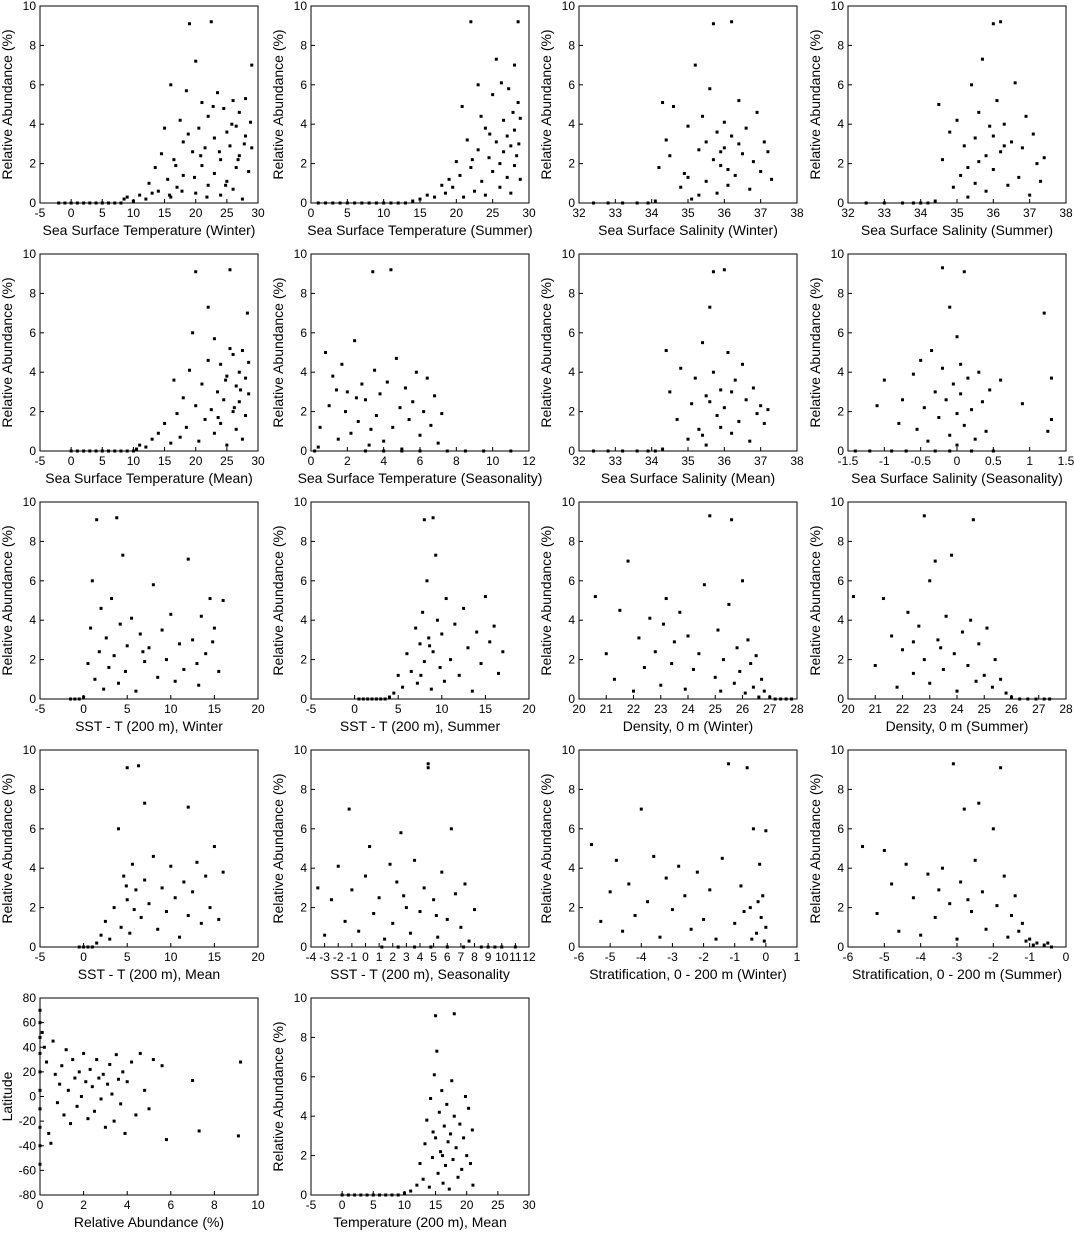  I want to click on x-tick-label: 4, so click(383, 461).